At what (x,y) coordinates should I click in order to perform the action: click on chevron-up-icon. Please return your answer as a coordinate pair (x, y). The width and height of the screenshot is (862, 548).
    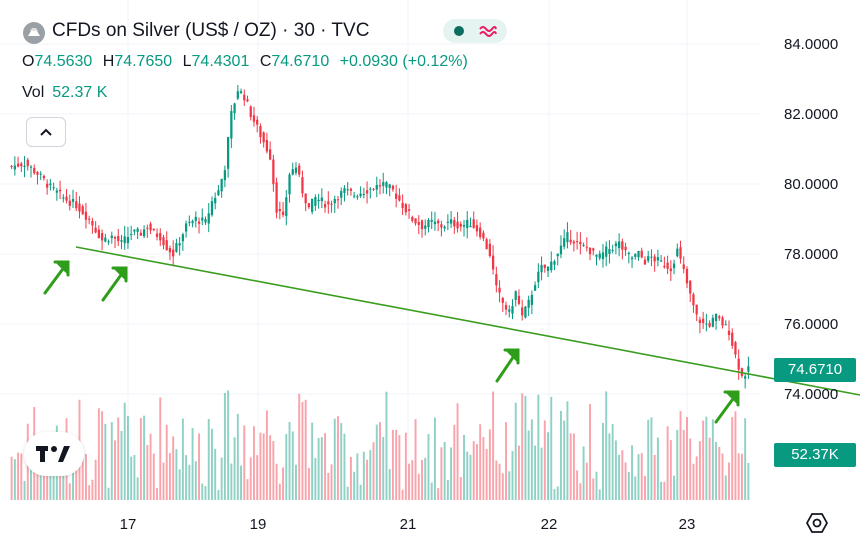
    Looking at the image, I should click on (46, 132).